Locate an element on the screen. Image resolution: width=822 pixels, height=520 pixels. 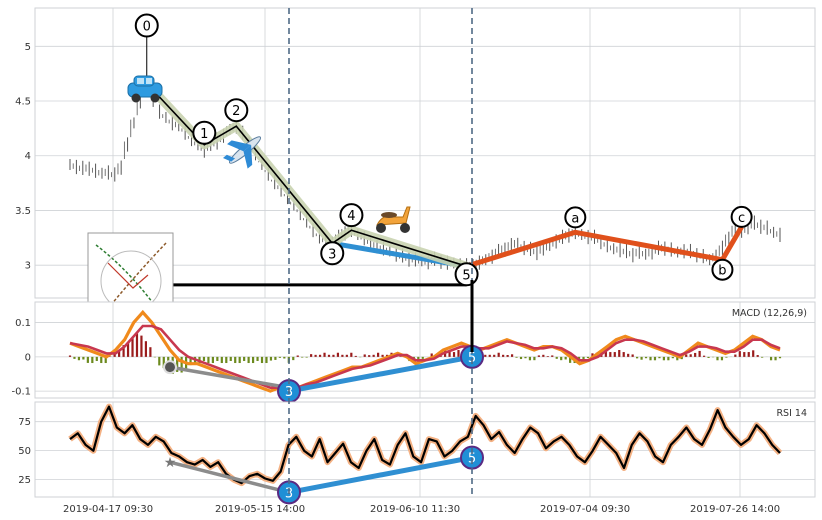
x-tick-label: 2019-07-04 09:30 is located at coordinates (585, 509).